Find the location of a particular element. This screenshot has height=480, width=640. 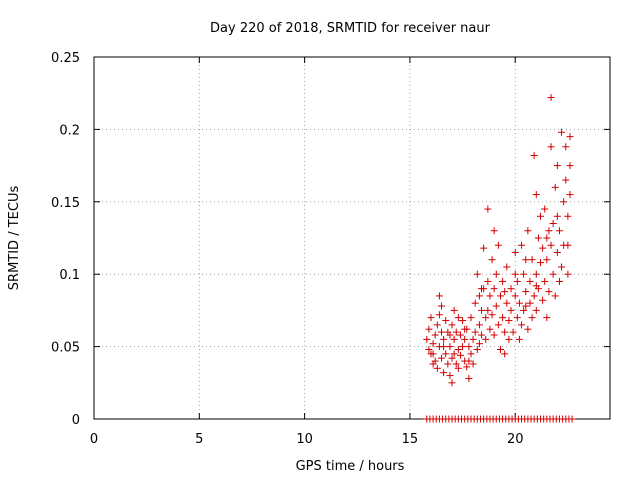

x-tick-label: 0 is located at coordinates (94, 439).